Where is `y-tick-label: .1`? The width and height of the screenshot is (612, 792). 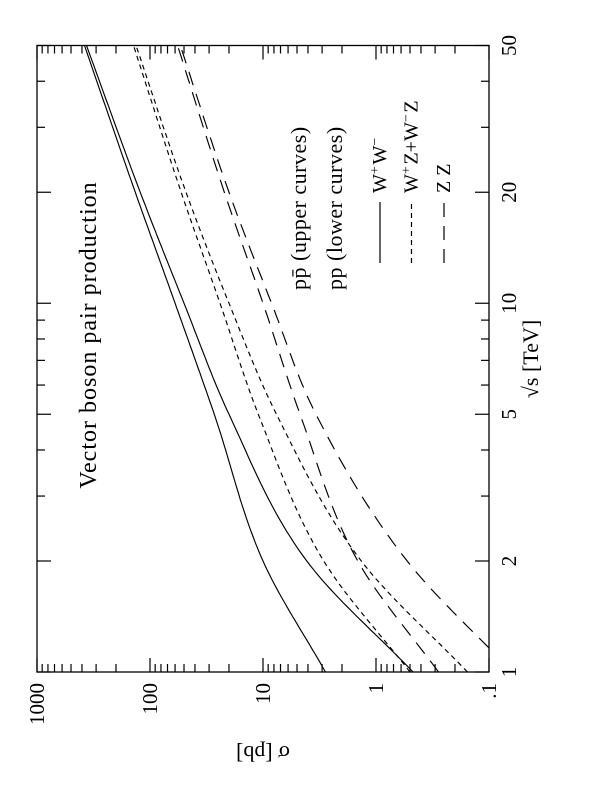 y-tick-label: .1 is located at coordinates (489, 691).